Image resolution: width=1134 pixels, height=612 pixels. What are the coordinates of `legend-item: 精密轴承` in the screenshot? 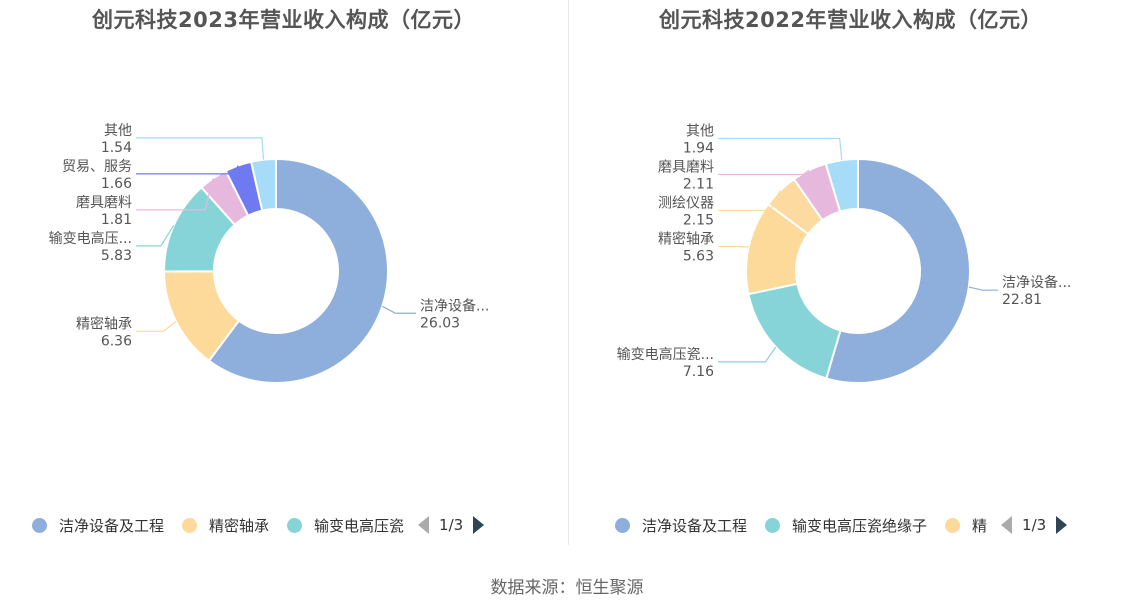 It's located at (225, 525).